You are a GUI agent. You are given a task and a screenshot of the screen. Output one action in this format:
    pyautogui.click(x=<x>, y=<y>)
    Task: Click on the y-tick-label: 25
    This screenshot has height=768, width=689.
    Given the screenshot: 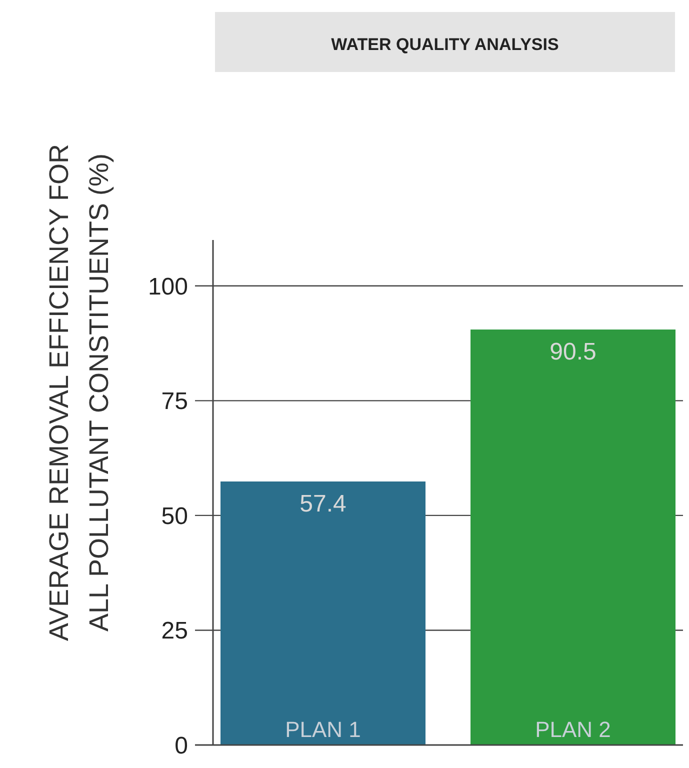 What is the action you would take?
    pyautogui.click(x=174, y=631)
    